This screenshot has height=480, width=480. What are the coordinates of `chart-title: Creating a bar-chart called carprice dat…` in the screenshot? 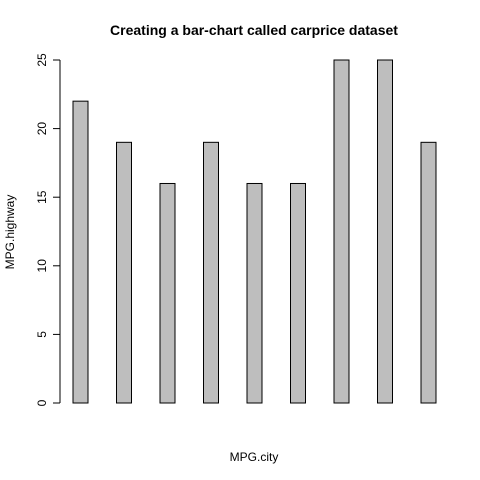 It's located at (254, 30).